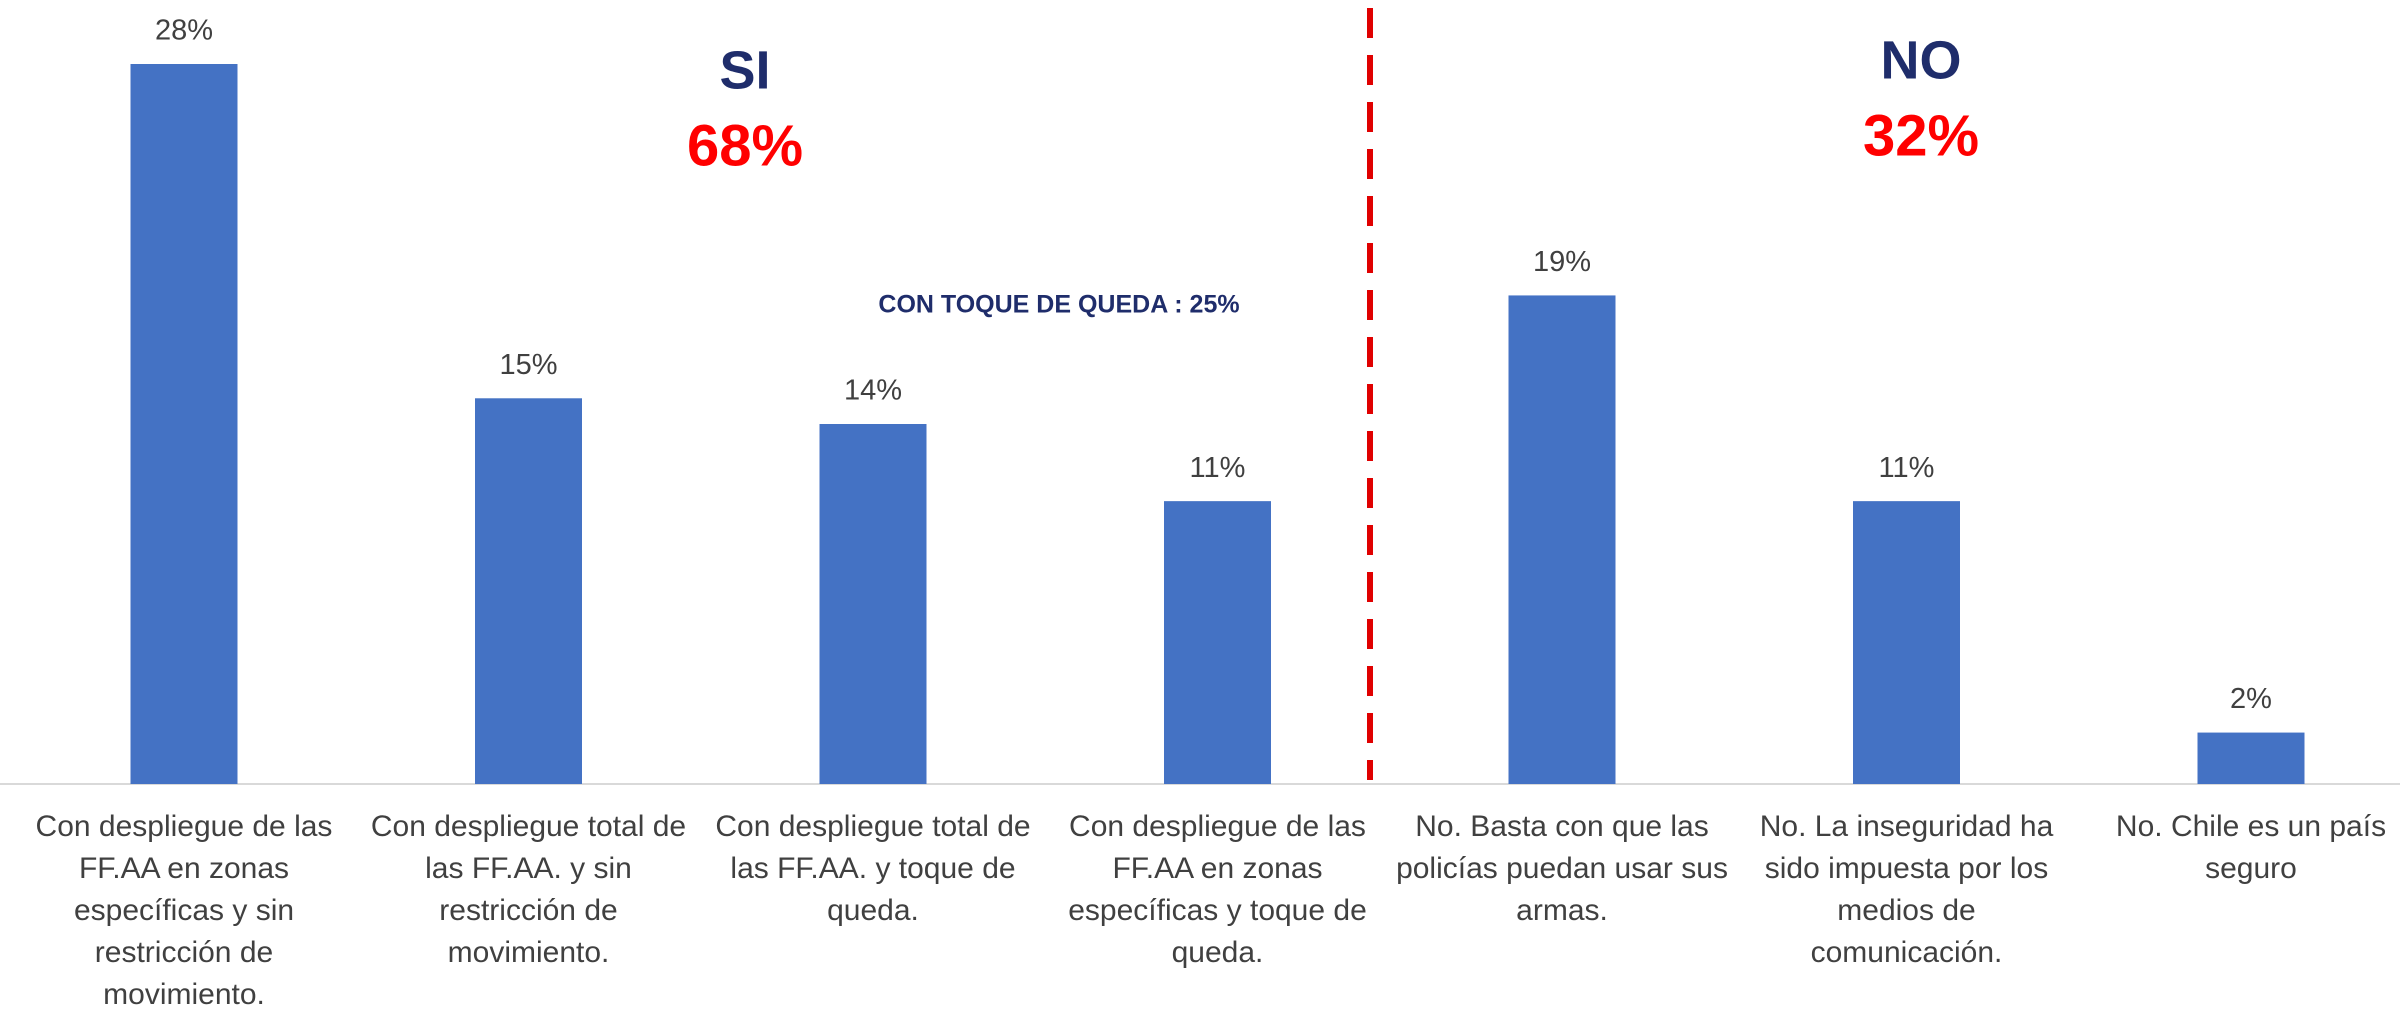 The height and width of the screenshot is (1016, 2400). What do you see at coordinates (873, 391) in the screenshot?
I see `value-label: 14%` at bounding box center [873, 391].